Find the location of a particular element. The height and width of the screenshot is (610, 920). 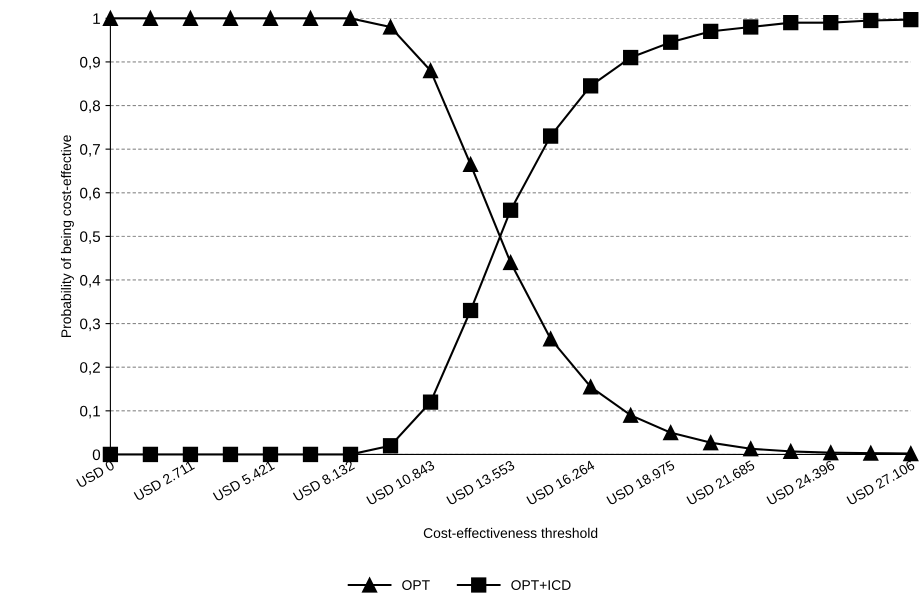

y-tick-label: 0,7 is located at coordinates (90, 150).